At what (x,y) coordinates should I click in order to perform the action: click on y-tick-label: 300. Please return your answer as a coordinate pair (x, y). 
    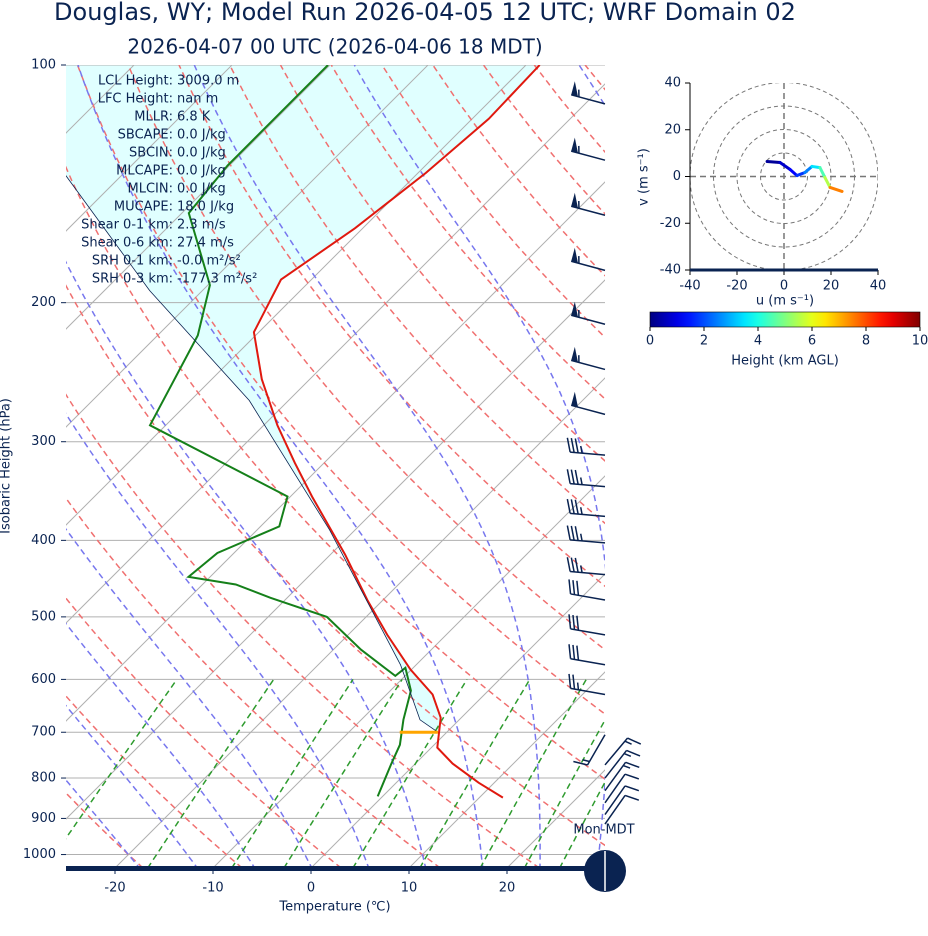
    Looking at the image, I should click on (43, 441).